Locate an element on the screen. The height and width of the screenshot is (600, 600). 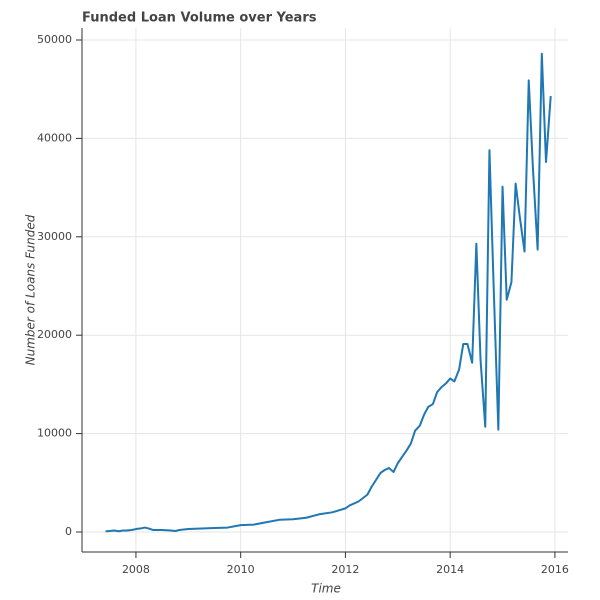
x-axis-label: Time is located at coordinates (326, 589).